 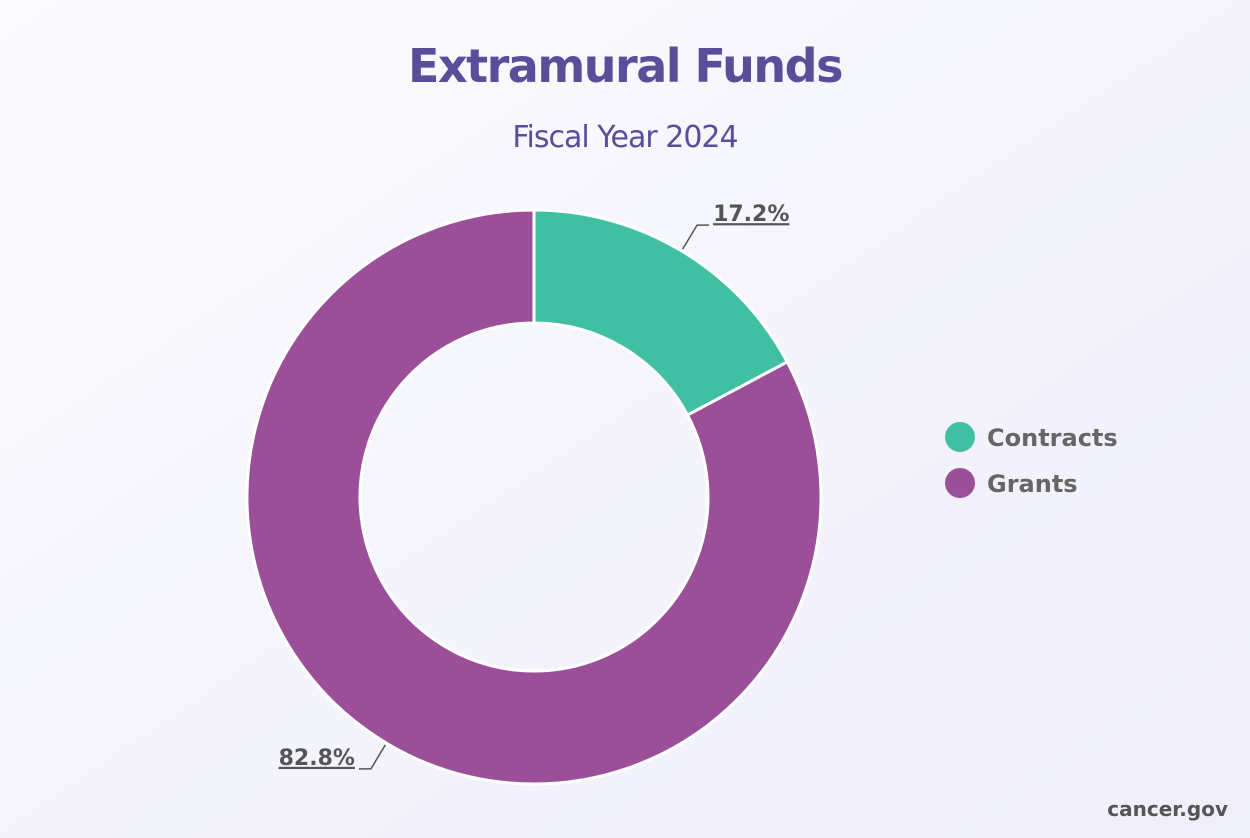 What do you see at coordinates (624, 137) in the screenshot?
I see `chart-subtitle: Fiscal Year 2024` at bounding box center [624, 137].